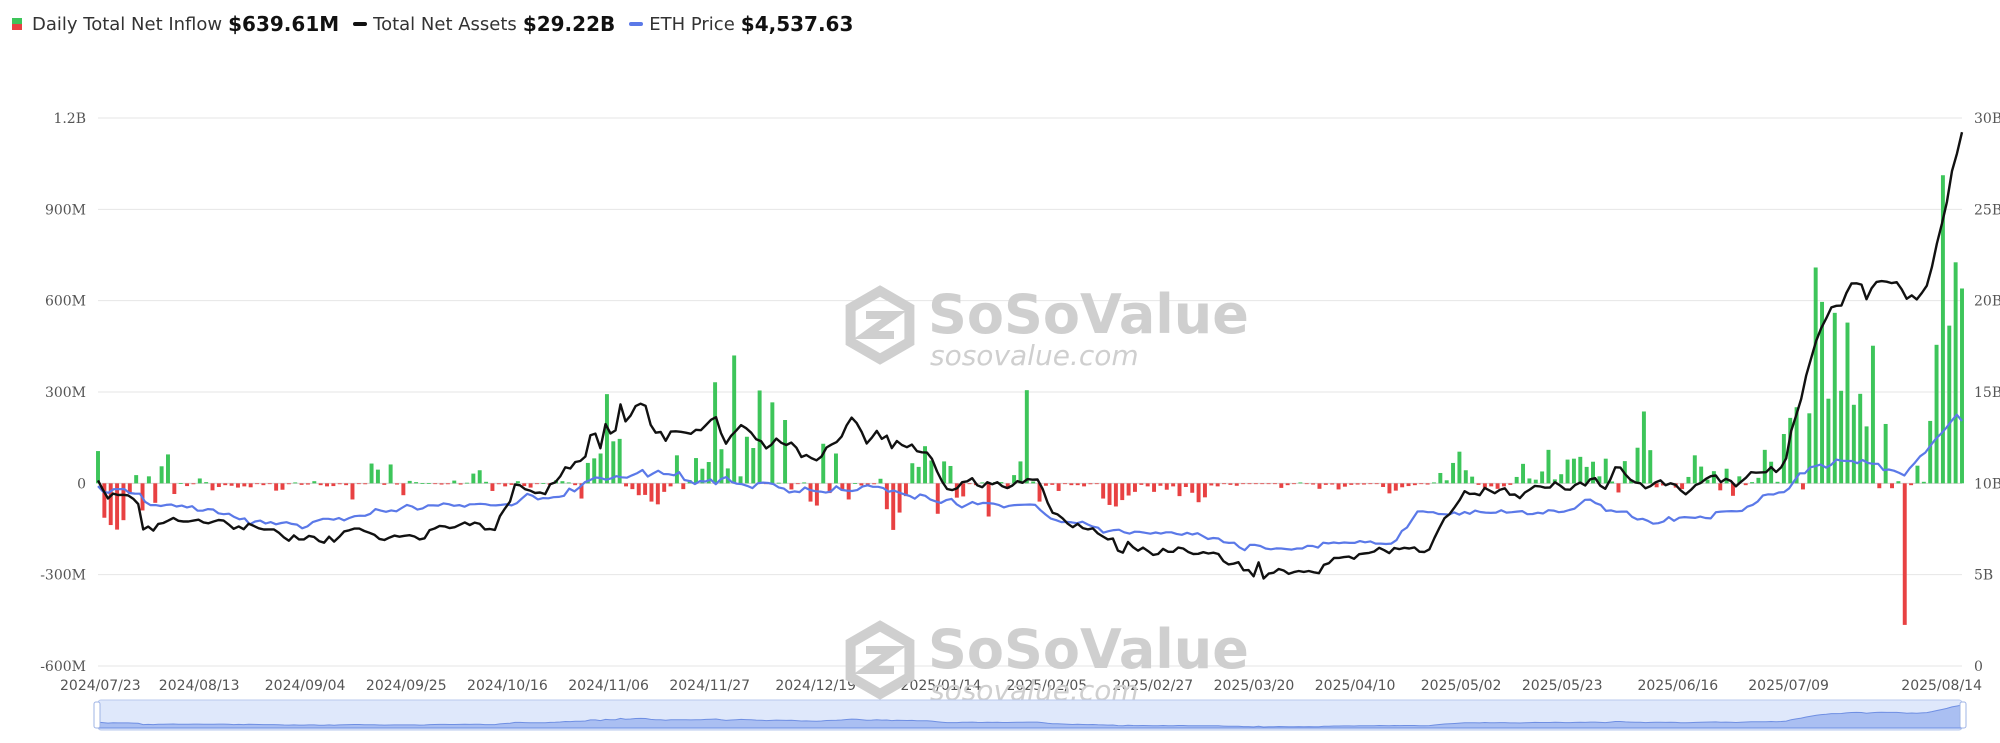 Image resolution: width=2000 pixels, height=743 pixels. What do you see at coordinates (741, 24) in the screenshot?
I see `legend-item-eth: ETH Price $4,537.63` at bounding box center [741, 24].